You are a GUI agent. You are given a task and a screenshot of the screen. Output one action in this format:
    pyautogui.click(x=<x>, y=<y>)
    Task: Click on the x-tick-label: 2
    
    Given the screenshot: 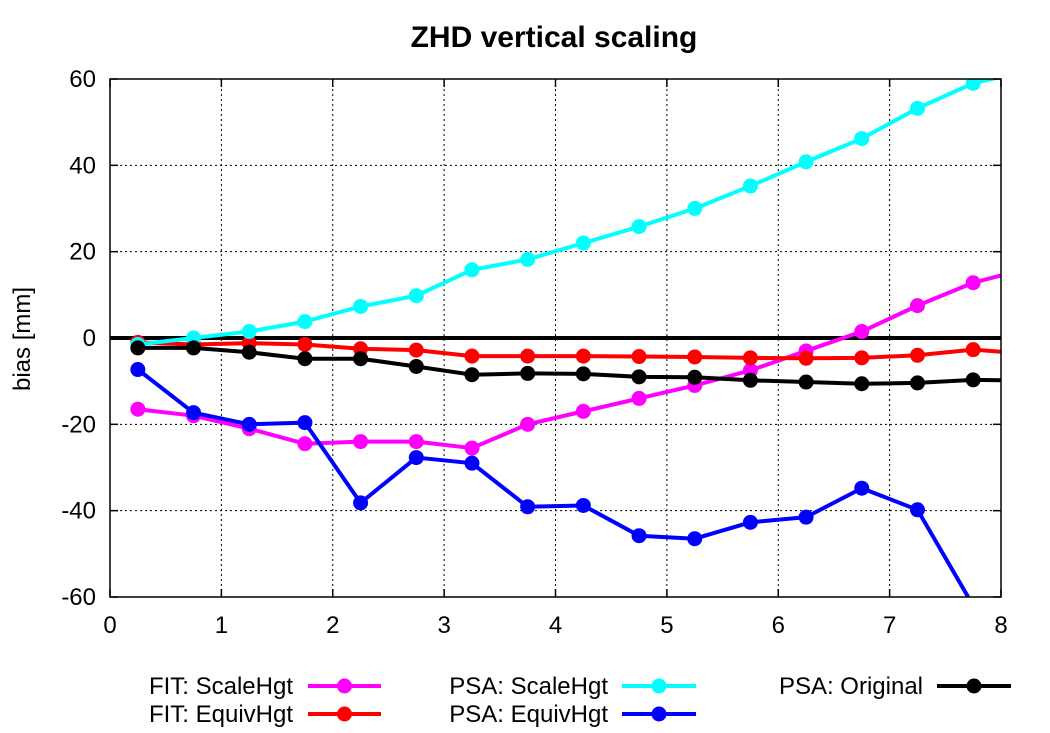 What is the action you would take?
    pyautogui.click(x=332, y=625)
    